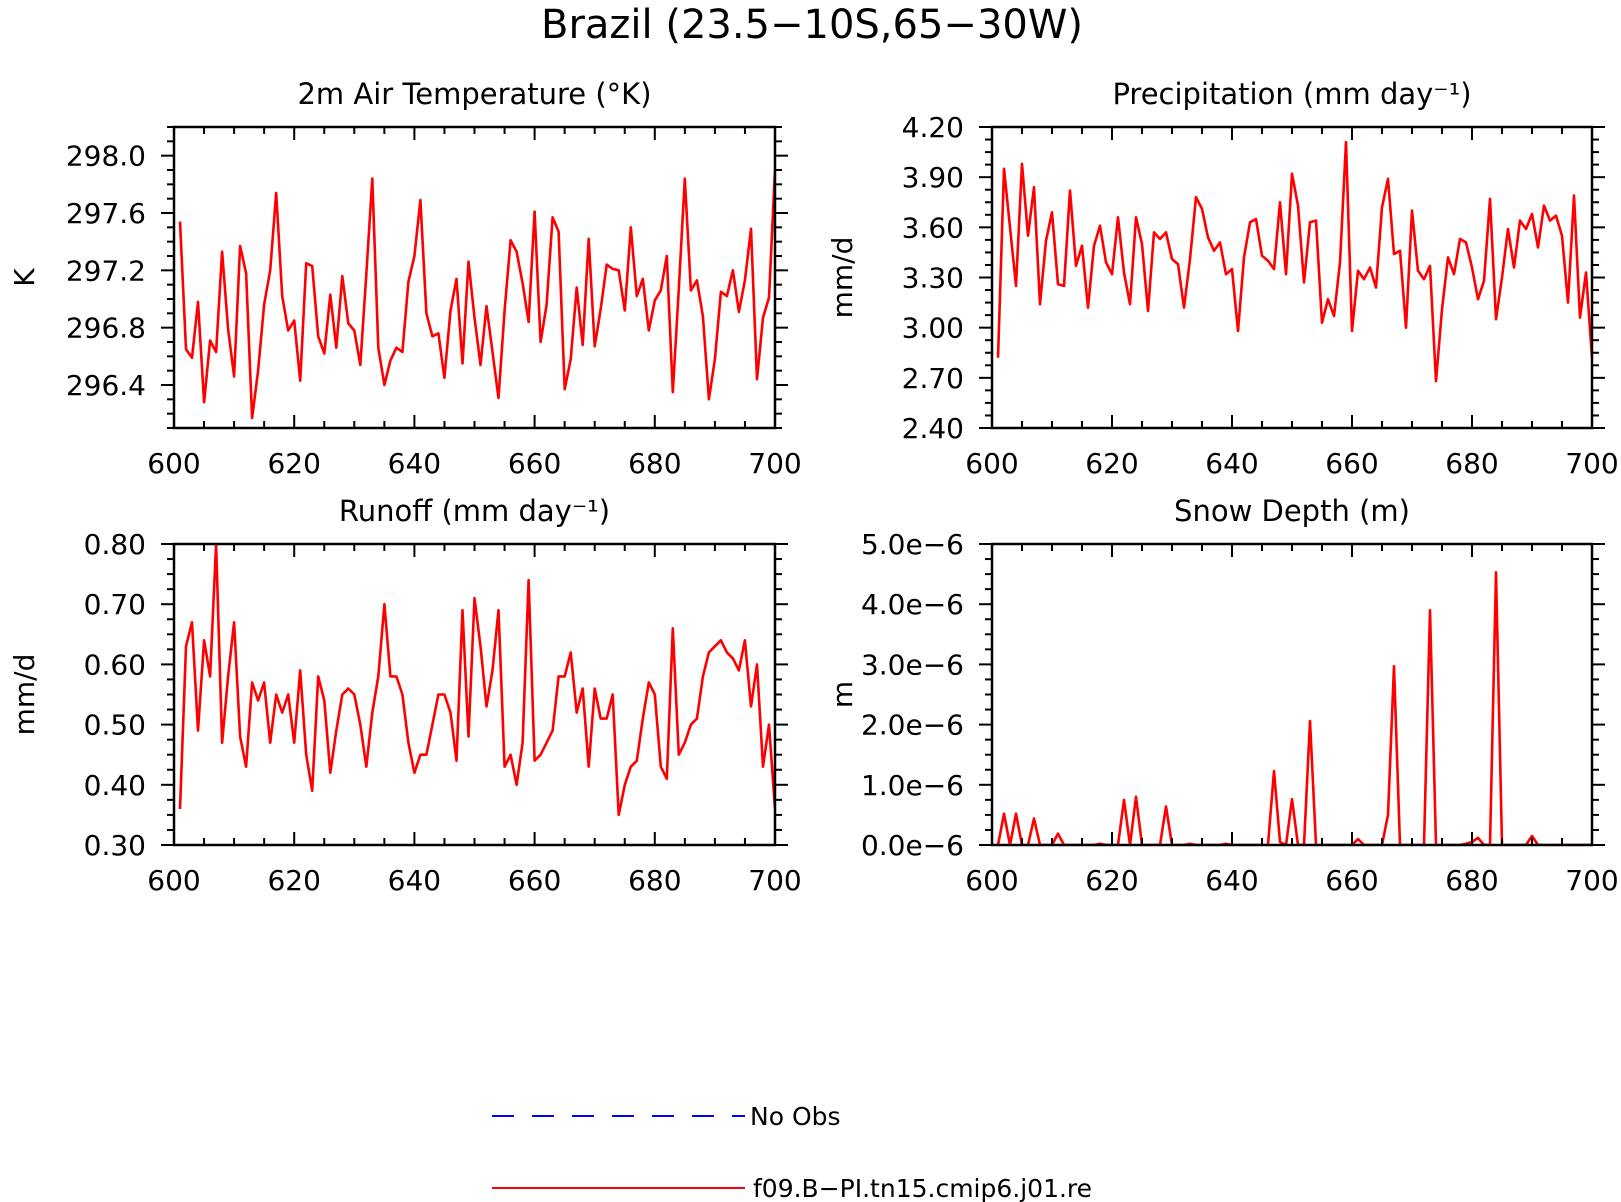 The image size is (1621, 1202). What do you see at coordinates (933, 378) in the screenshot?
I see `y-tick-label: 2.70` at bounding box center [933, 378].